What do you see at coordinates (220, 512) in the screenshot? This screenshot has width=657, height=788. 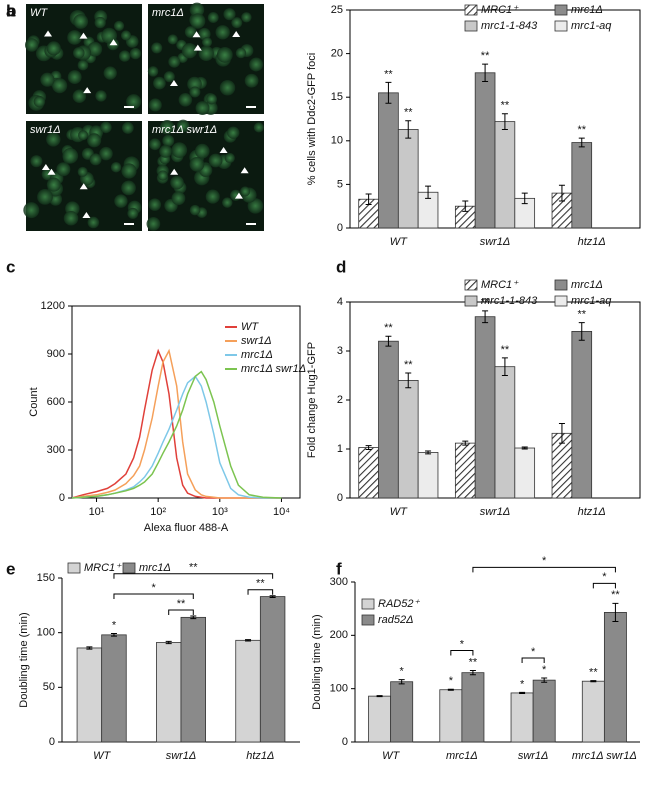 I see `x-tick-label: 10³` at bounding box center [220, 512].